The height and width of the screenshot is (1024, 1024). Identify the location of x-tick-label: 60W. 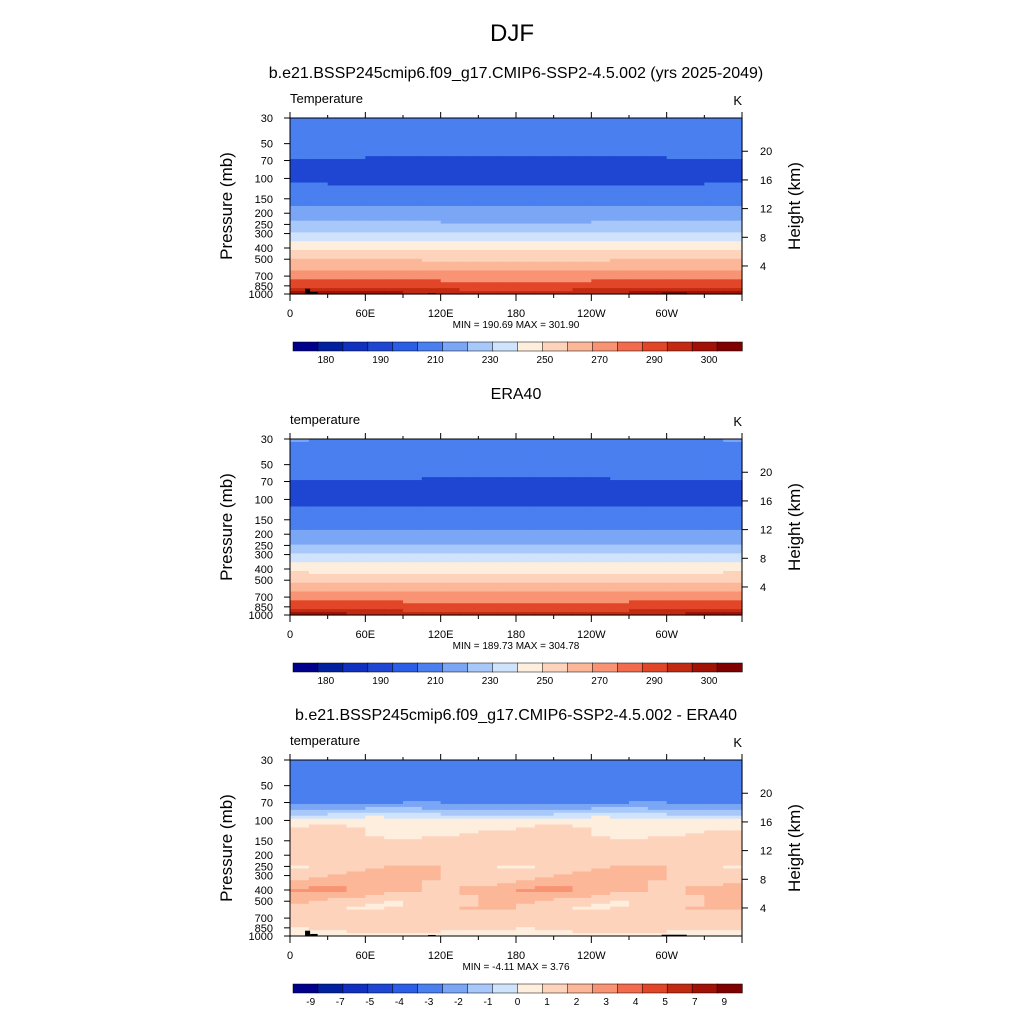
(666, 956).